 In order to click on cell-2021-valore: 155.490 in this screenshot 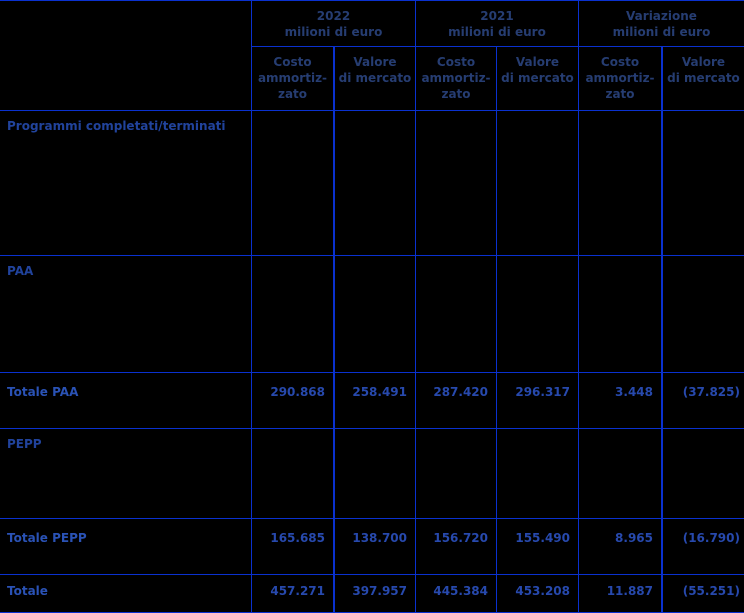, I will do `click(537, 546)`.